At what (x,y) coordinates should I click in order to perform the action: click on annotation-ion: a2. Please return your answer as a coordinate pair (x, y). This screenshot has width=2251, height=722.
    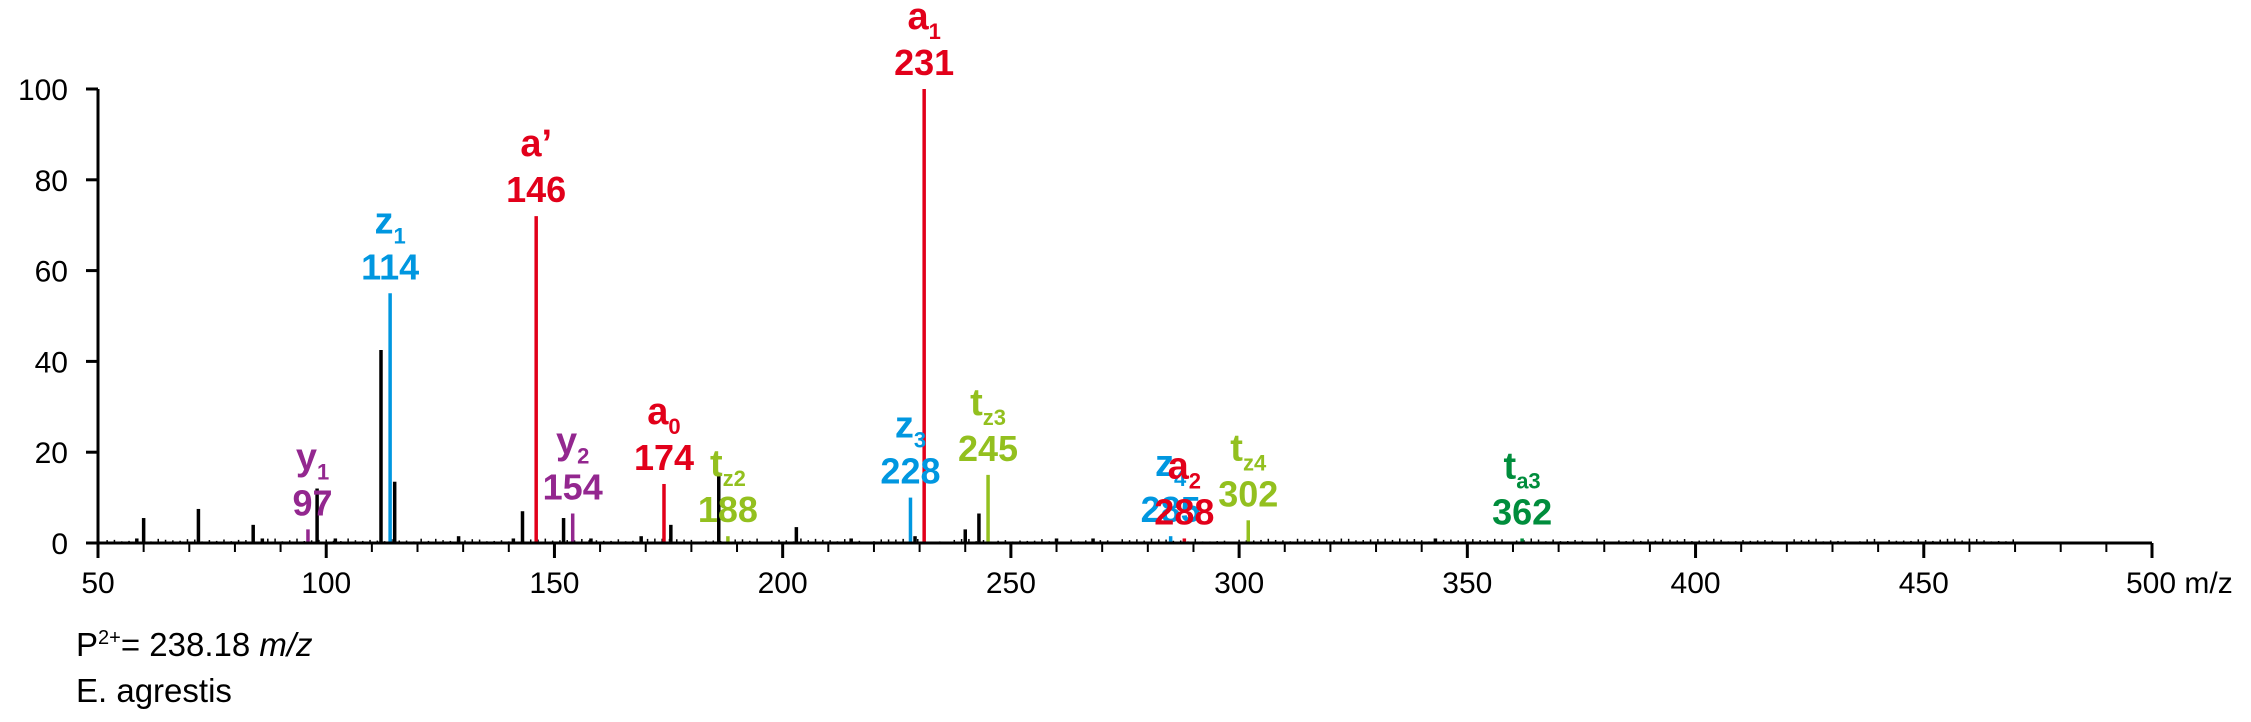
    Looking at the image, I should click on (1184, 469).